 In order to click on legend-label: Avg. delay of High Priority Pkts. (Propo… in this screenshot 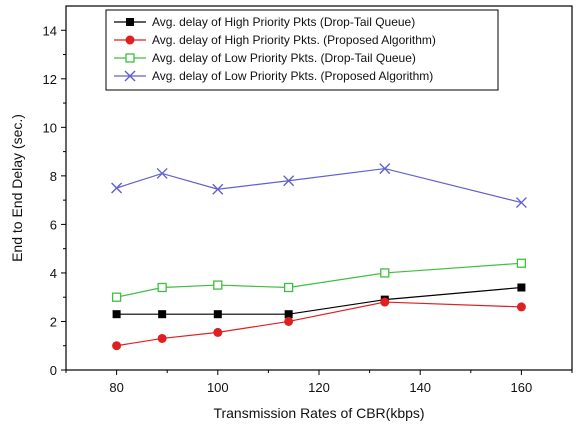, I will do `click(294, 40)`.